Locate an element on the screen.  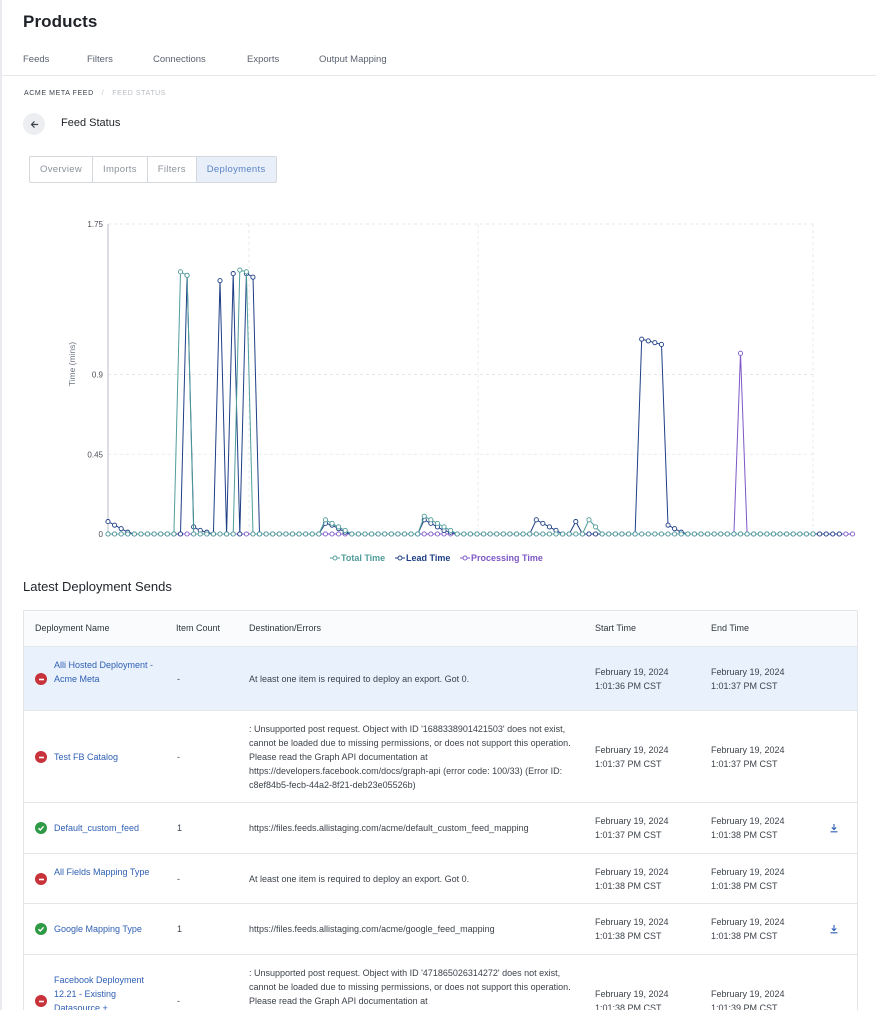
subtab-filters: Filters is located at coordinates (172, 169).